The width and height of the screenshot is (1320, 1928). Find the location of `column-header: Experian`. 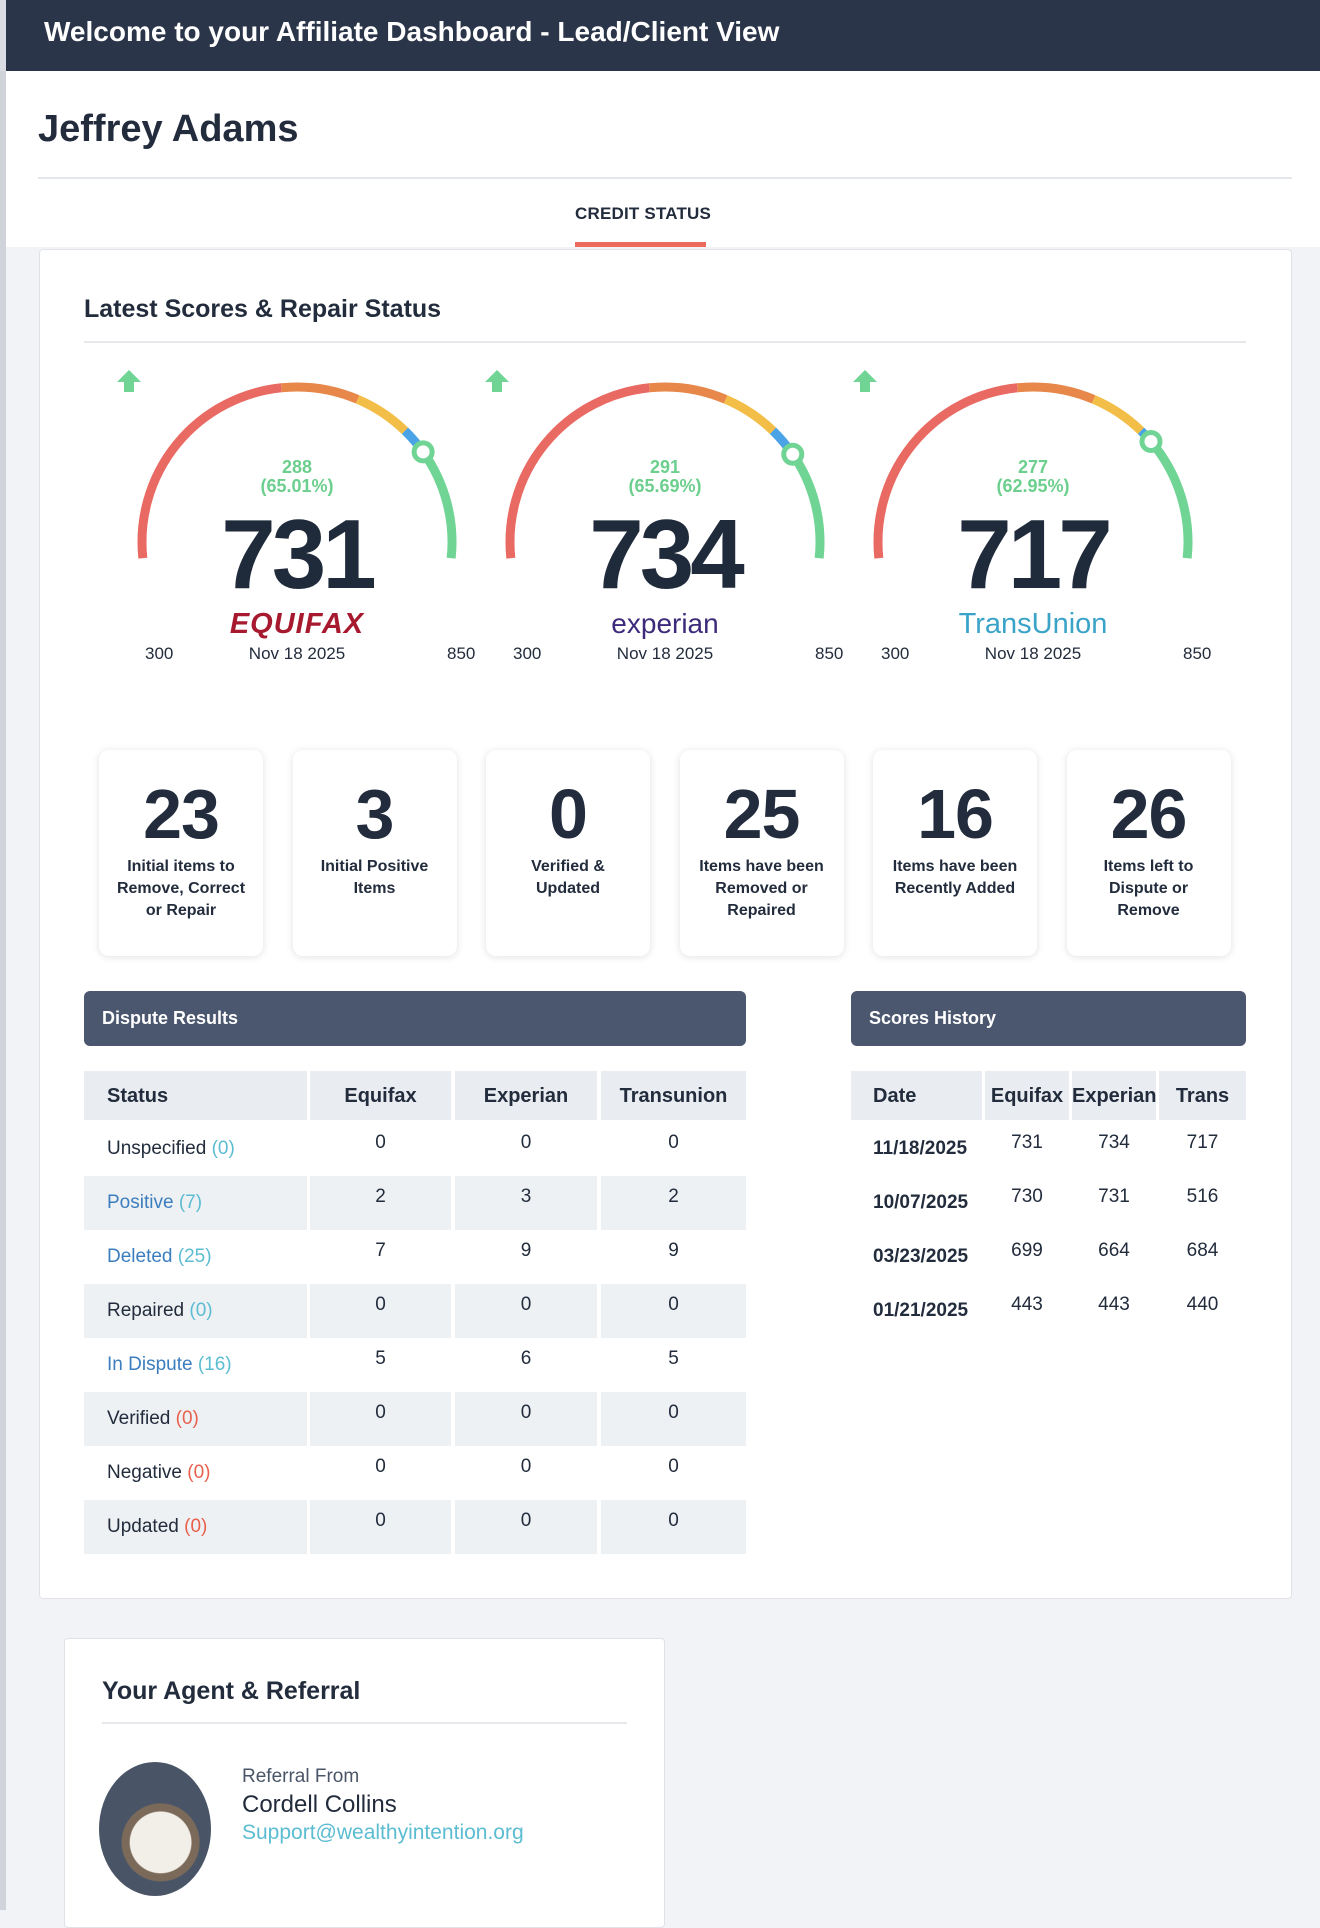

column-header: Experian is located at coordinates (1114, 1095).